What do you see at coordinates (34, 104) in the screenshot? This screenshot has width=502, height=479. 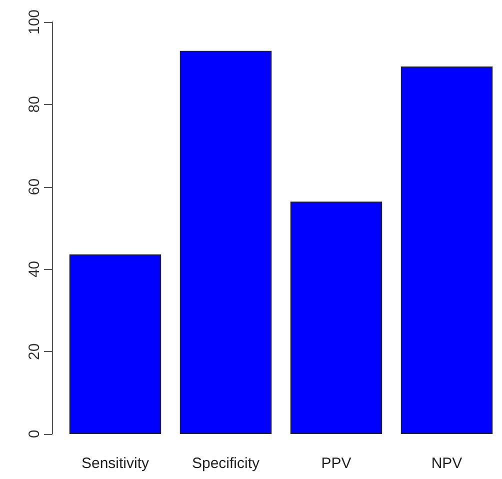 I see `y-tick-label: 80` at bounding box center [34, 104].